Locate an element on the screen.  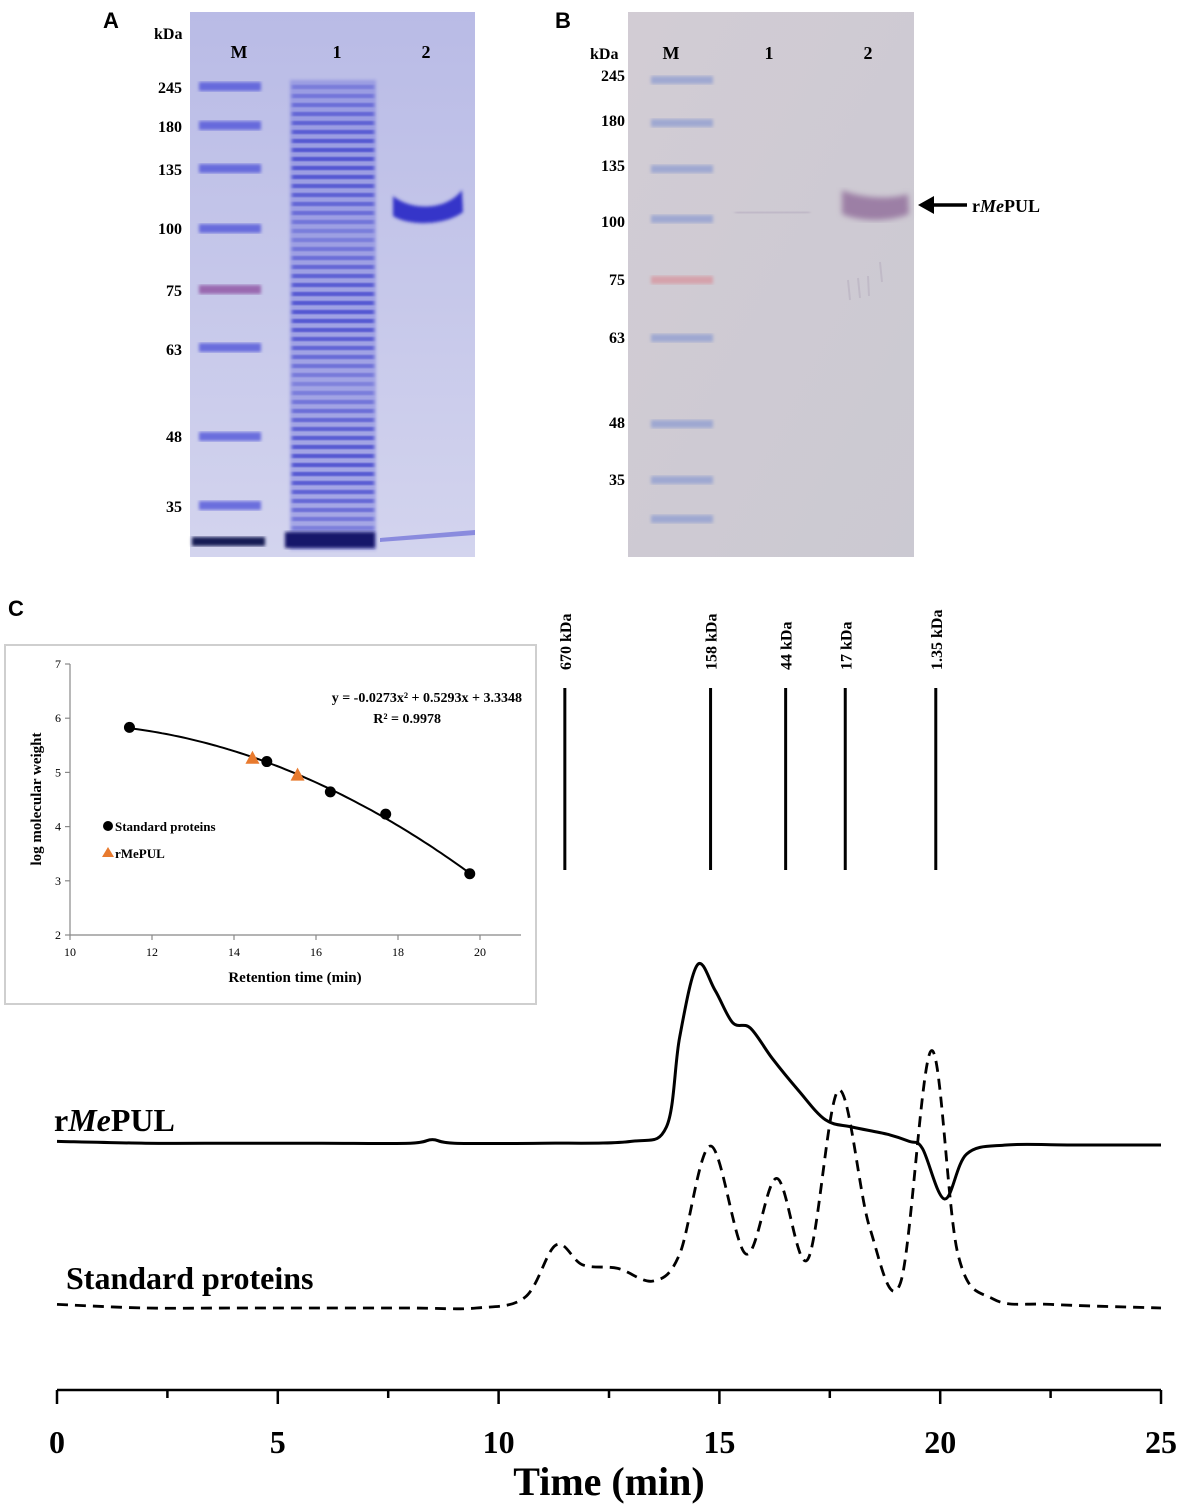
mw-marker-label: 1.35 kDa is located at coordinates (937, 640).